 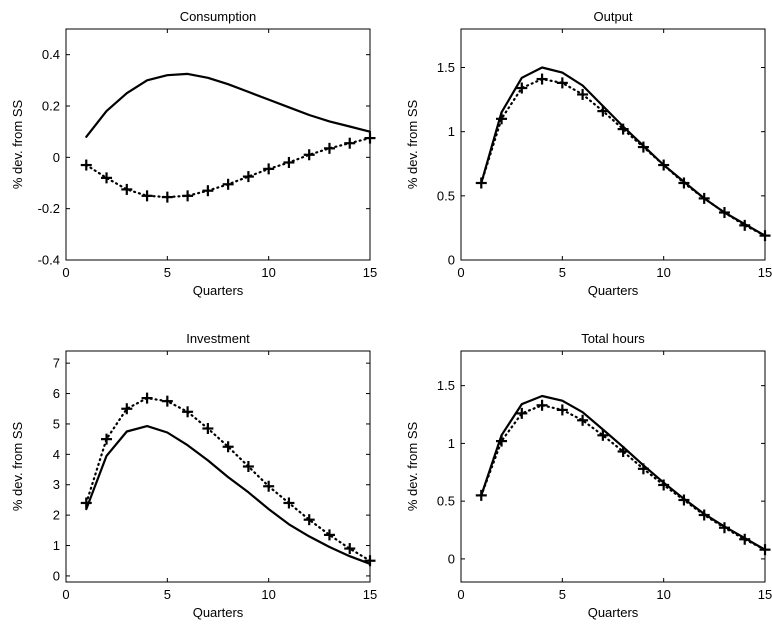 I want to click on y-tick-label: -0.4, so click(x=49, y=260).